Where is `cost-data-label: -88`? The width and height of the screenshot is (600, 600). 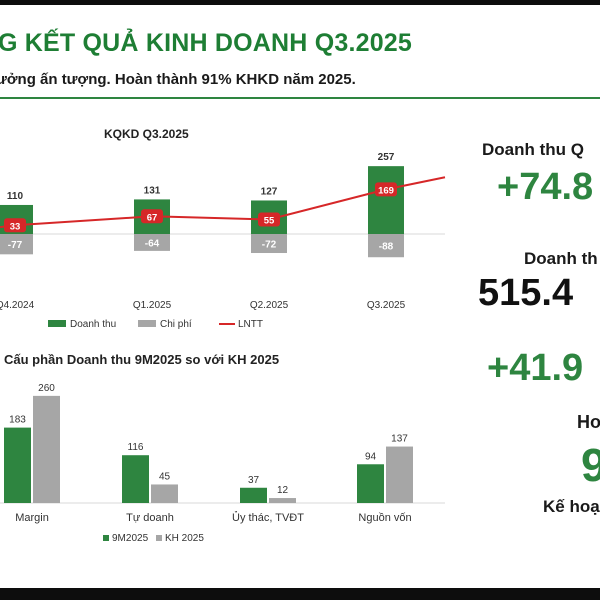
cost-data-label: -88 is located at coordinates (386, 247).